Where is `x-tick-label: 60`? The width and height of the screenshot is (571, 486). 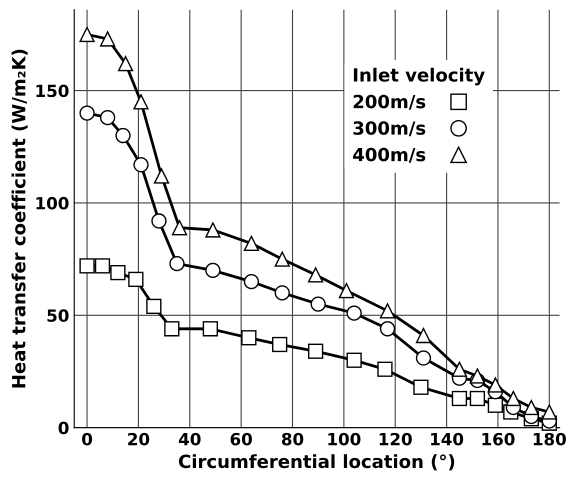
x-tick-label: 60 is located at coordinates (241, 439).